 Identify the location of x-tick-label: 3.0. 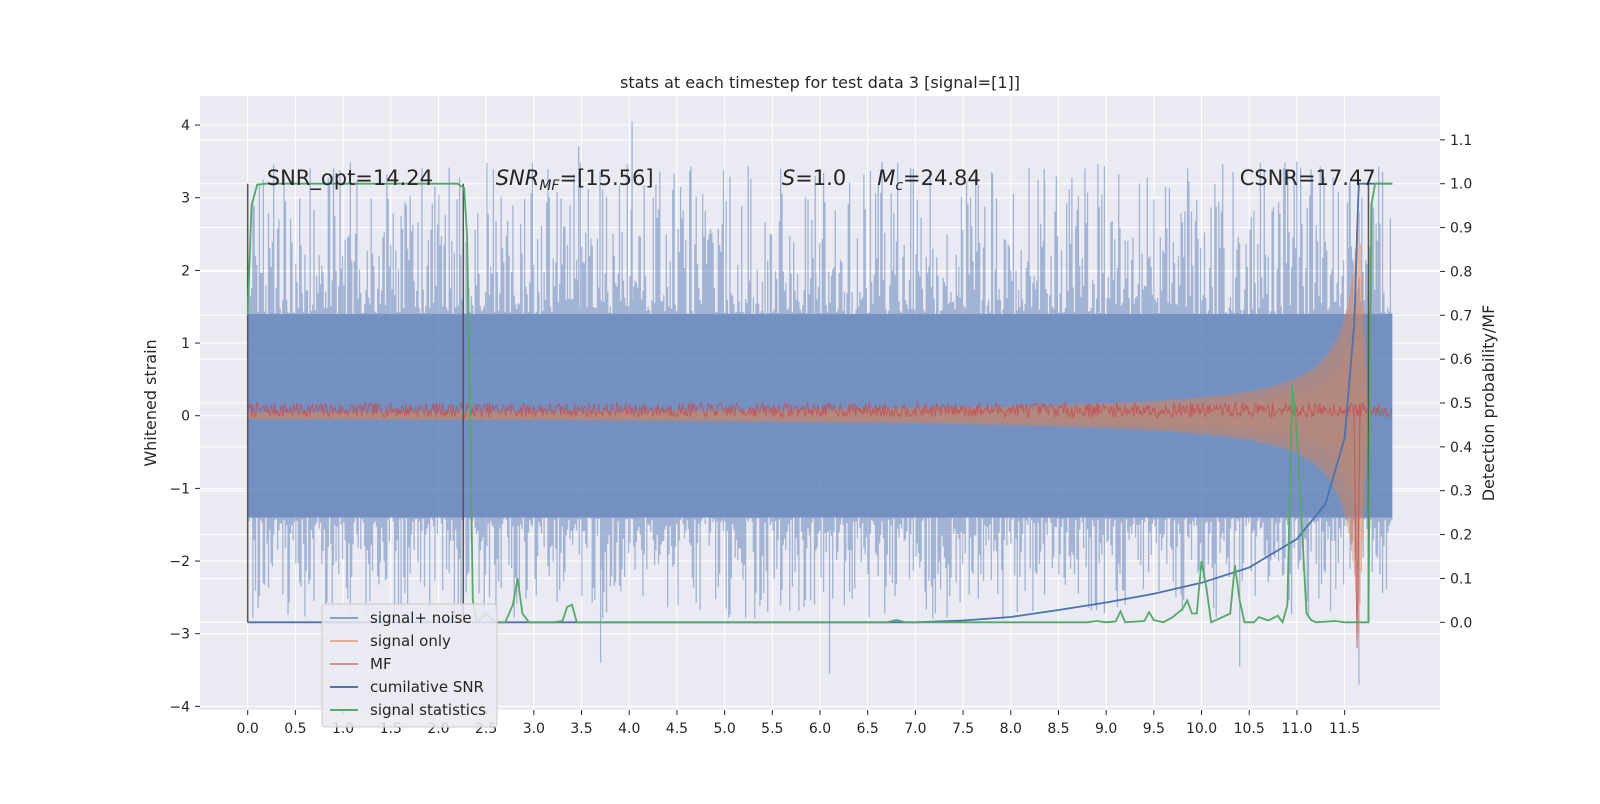
(534, 729).